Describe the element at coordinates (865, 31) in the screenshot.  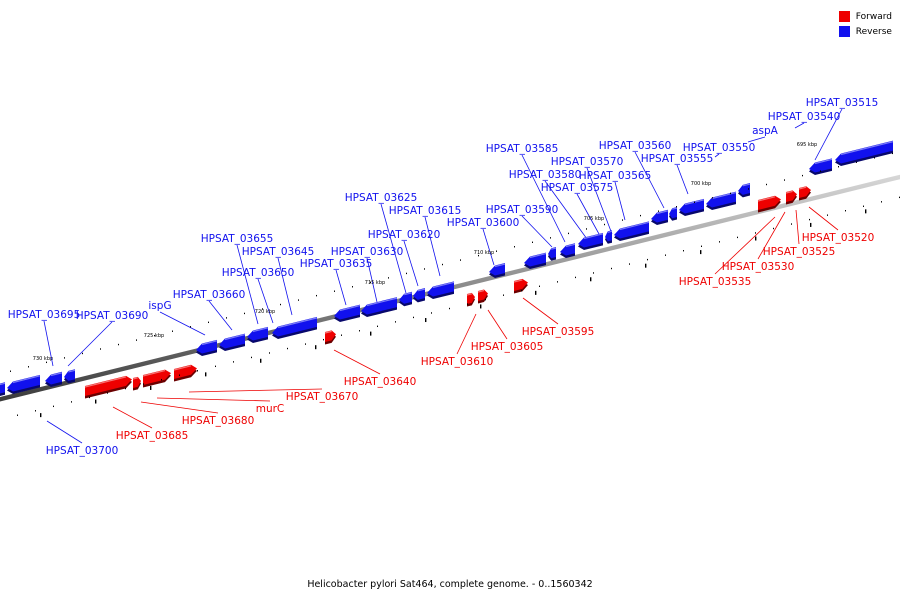
I see `legend-item-reverse: Reverse` at that location.